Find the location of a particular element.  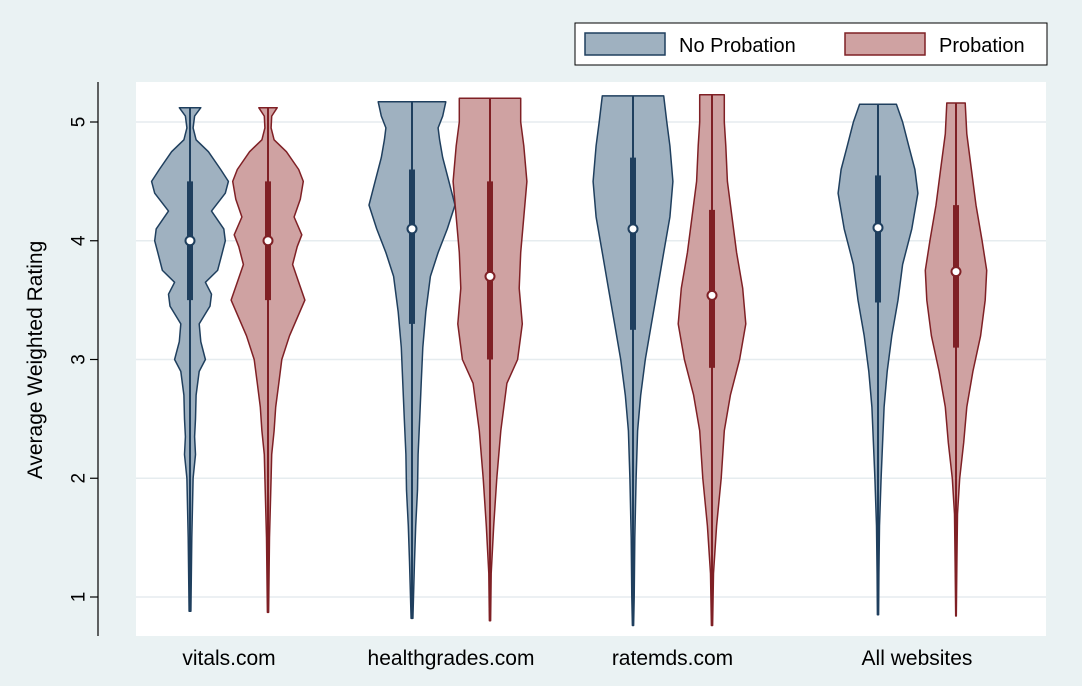

x-category-label: healthgrades.com is located at coordinates (451, 658).